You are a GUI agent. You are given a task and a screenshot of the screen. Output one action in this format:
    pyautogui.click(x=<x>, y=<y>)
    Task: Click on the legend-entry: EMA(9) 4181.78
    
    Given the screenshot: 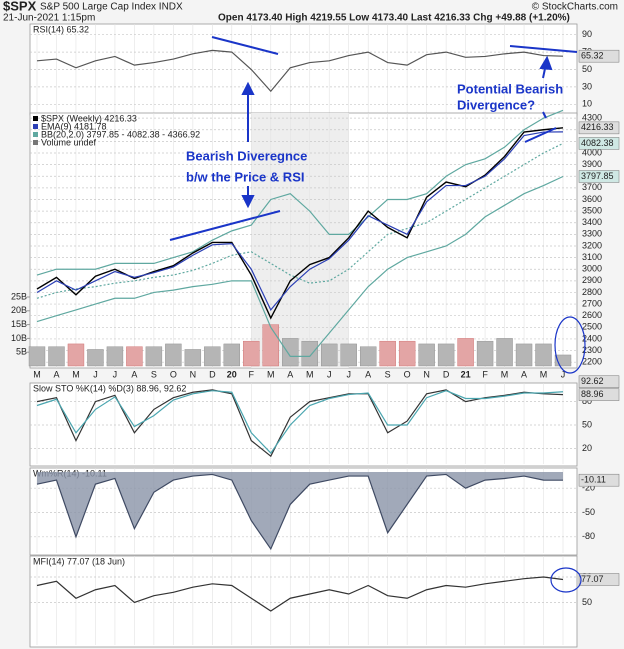 What is the action you would take?
    pyautogui.click(x=74, y=126)
    